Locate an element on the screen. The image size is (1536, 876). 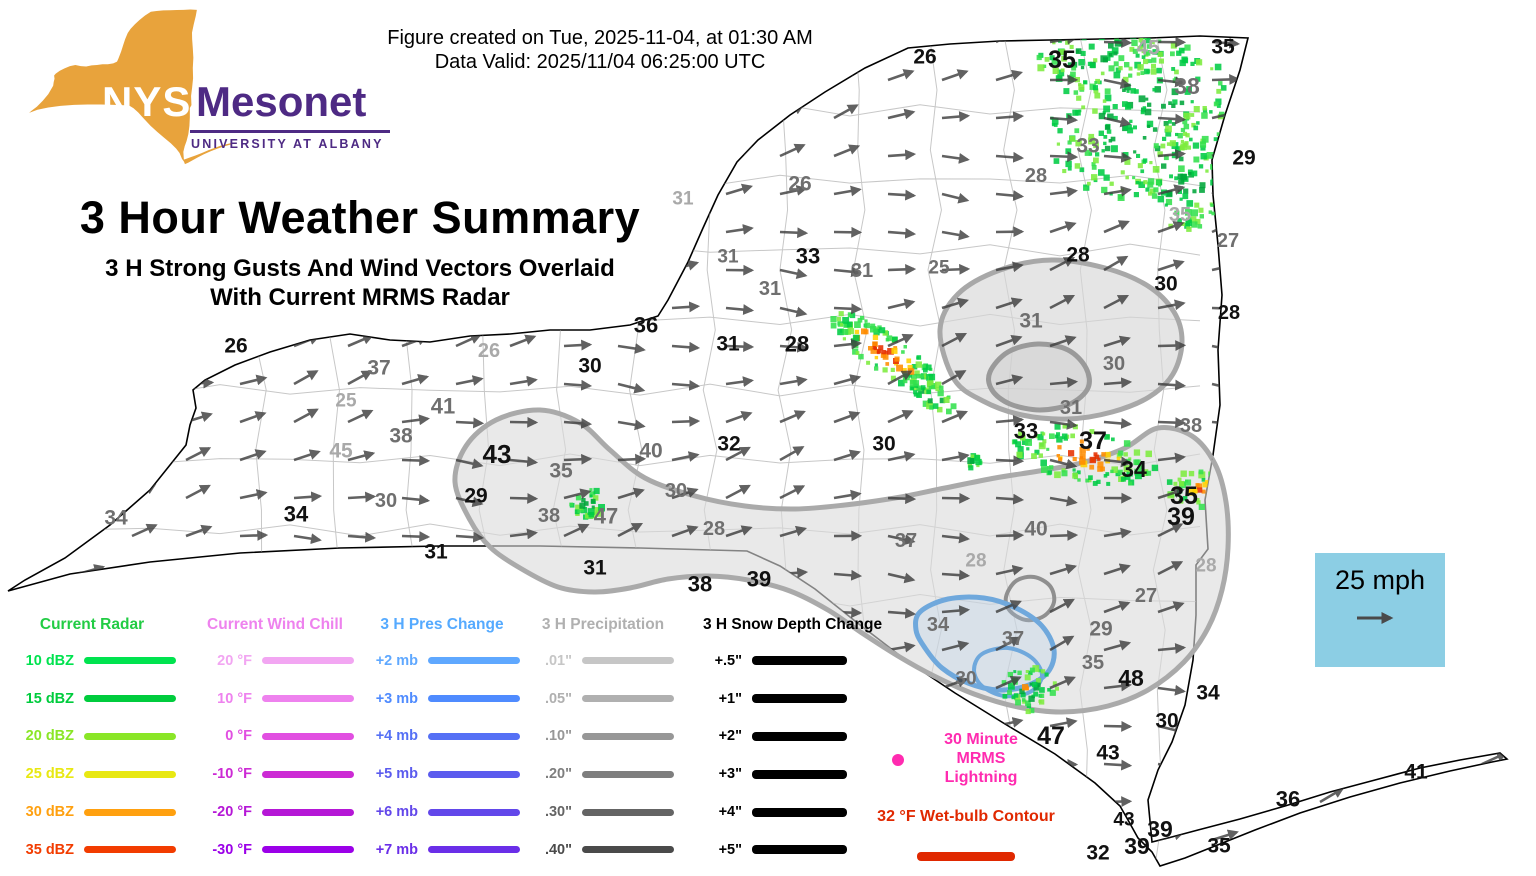
legend-row: .30" is located at coordinates (628, 812).